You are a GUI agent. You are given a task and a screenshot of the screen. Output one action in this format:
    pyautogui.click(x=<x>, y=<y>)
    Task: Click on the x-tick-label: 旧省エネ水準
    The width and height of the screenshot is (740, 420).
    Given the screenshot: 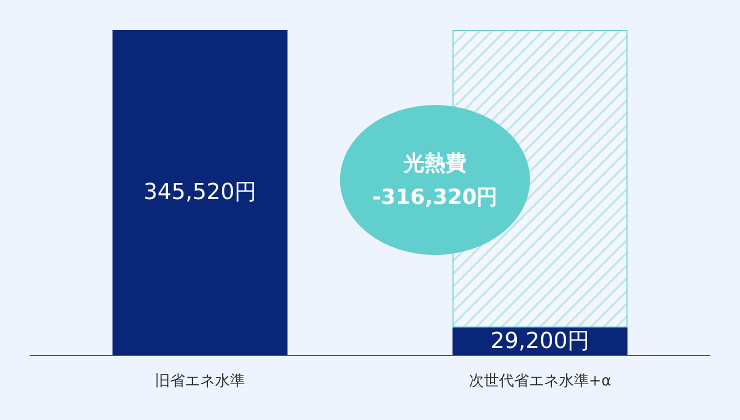 What is the action you would take?
    pyautogui.click(x=200, y=381)
    